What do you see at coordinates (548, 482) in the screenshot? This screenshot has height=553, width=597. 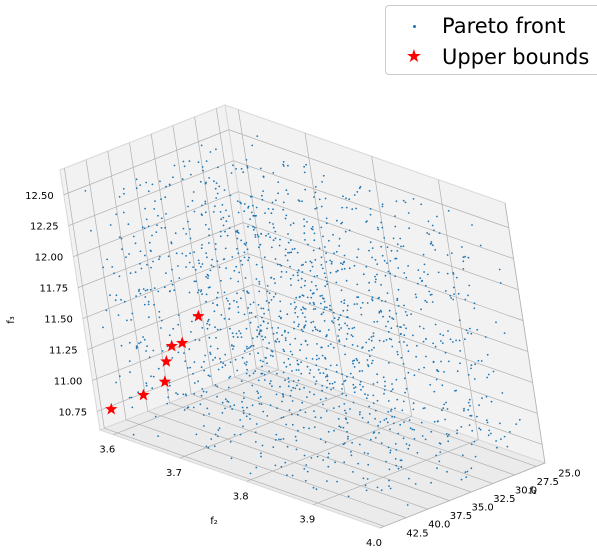 I see `x-tick-label: 27.5` at bounding box center [548, 482].